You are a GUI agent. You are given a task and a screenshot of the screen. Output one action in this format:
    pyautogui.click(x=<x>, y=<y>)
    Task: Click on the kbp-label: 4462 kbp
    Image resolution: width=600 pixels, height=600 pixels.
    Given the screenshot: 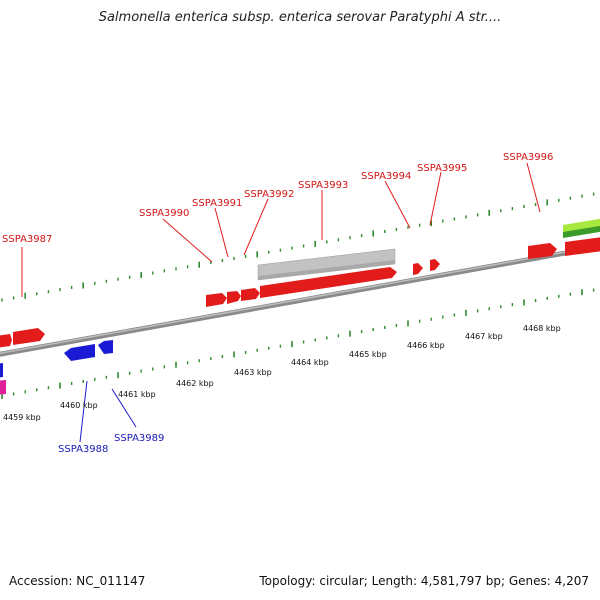 What is the action you would take?
    pyautogui.click(x=195, y=383)
    